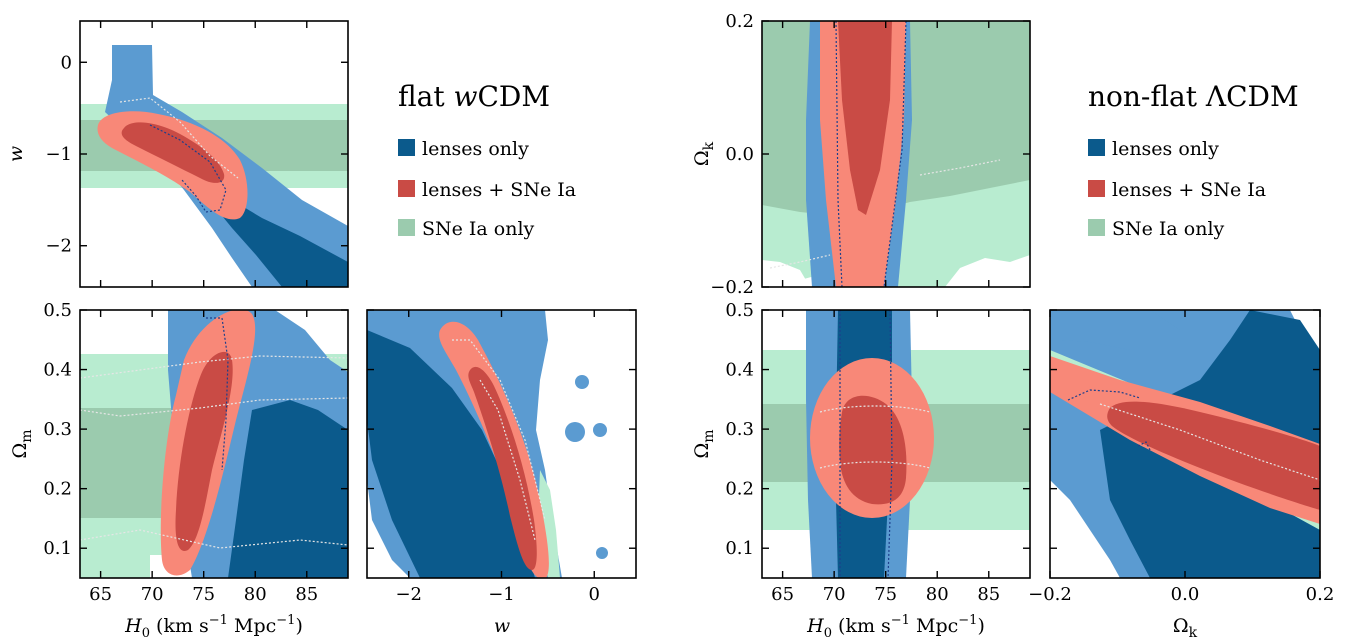  I want to click on legend-swatch-combined, so click(1096, 188).